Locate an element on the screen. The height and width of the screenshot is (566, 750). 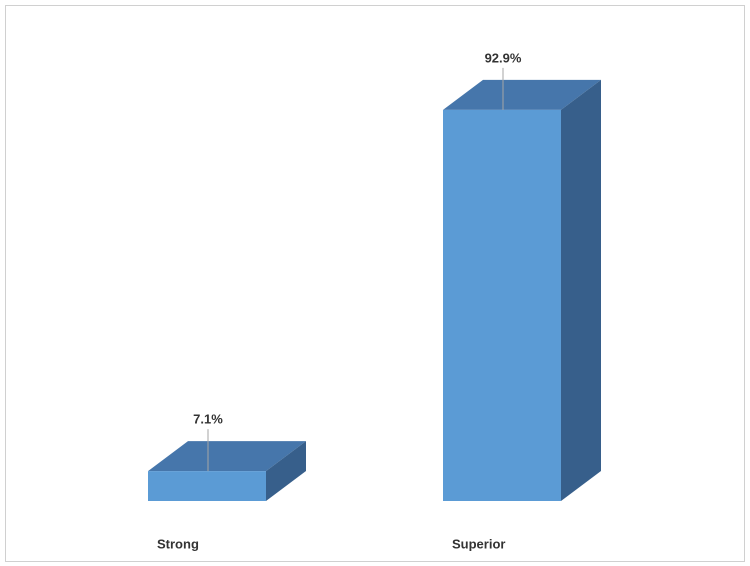
x-tick-label: Strong is located at coordinates (178, 543).